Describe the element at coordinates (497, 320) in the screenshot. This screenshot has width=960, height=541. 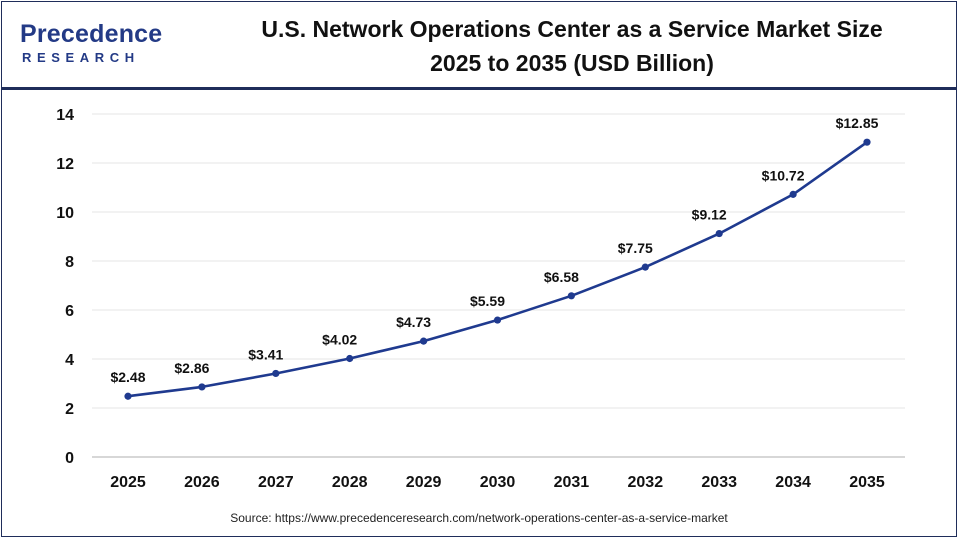
I see `data-point-2030` at that location.